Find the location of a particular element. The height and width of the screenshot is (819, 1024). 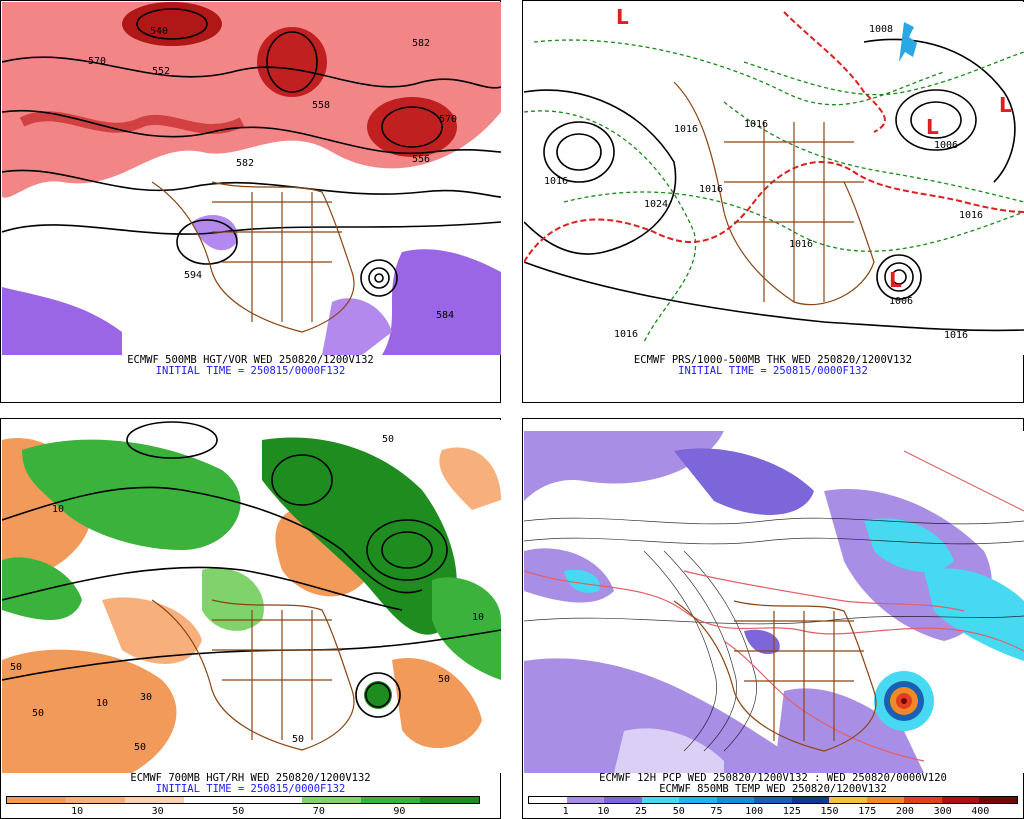

legend-tick-label: 90 is located at coordinates (399, 811).